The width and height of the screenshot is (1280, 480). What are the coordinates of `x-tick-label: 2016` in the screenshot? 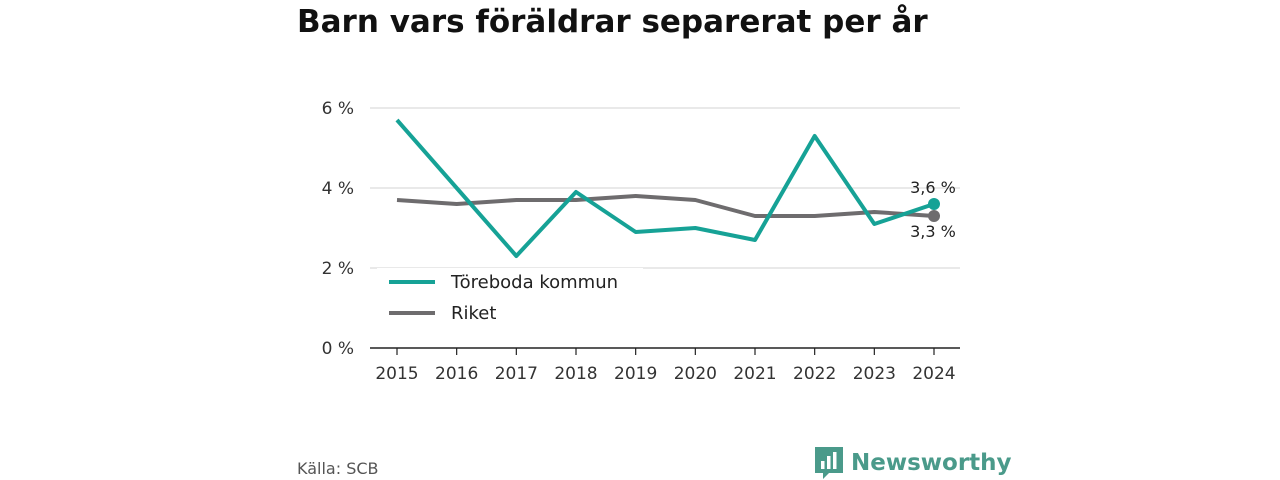 It's located at (456, 374).